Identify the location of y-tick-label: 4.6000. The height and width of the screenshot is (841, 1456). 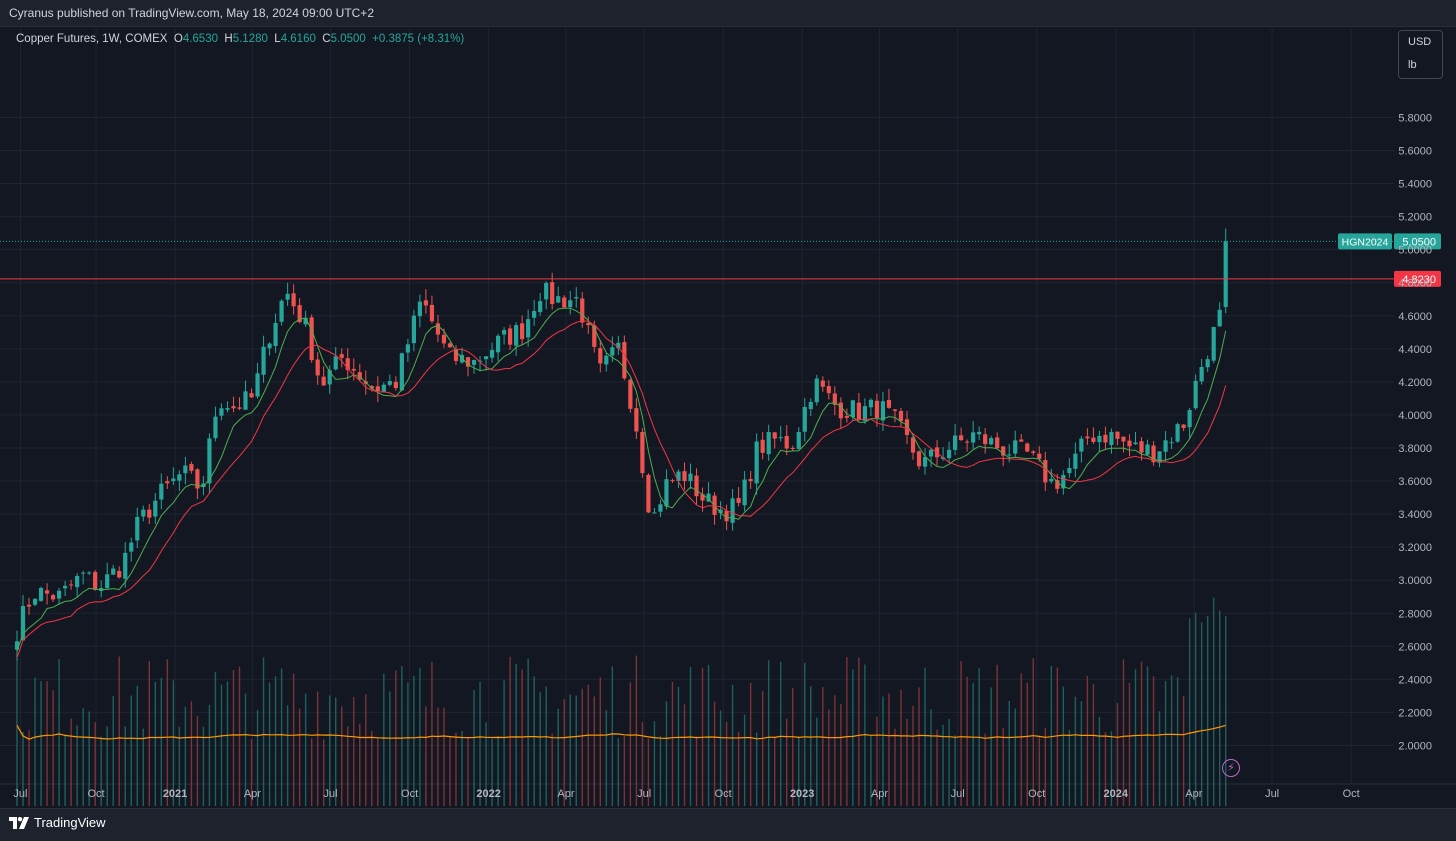
(1415, 317).